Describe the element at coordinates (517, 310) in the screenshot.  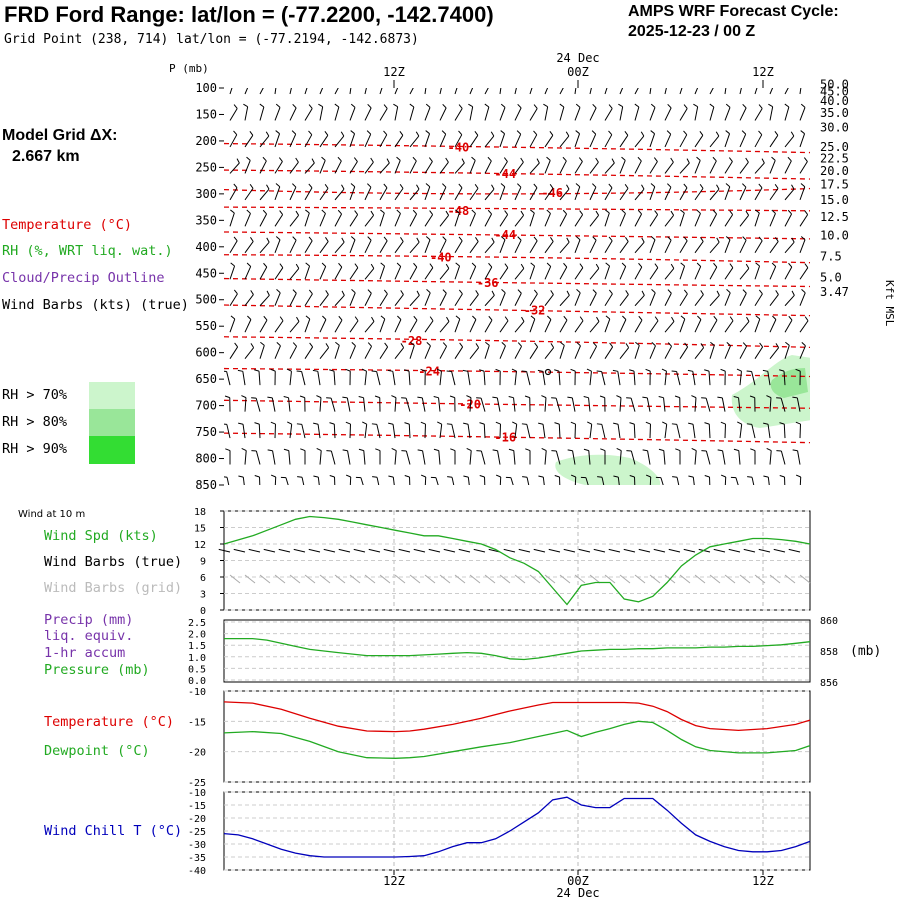
I see `isotherm-line` at that location.